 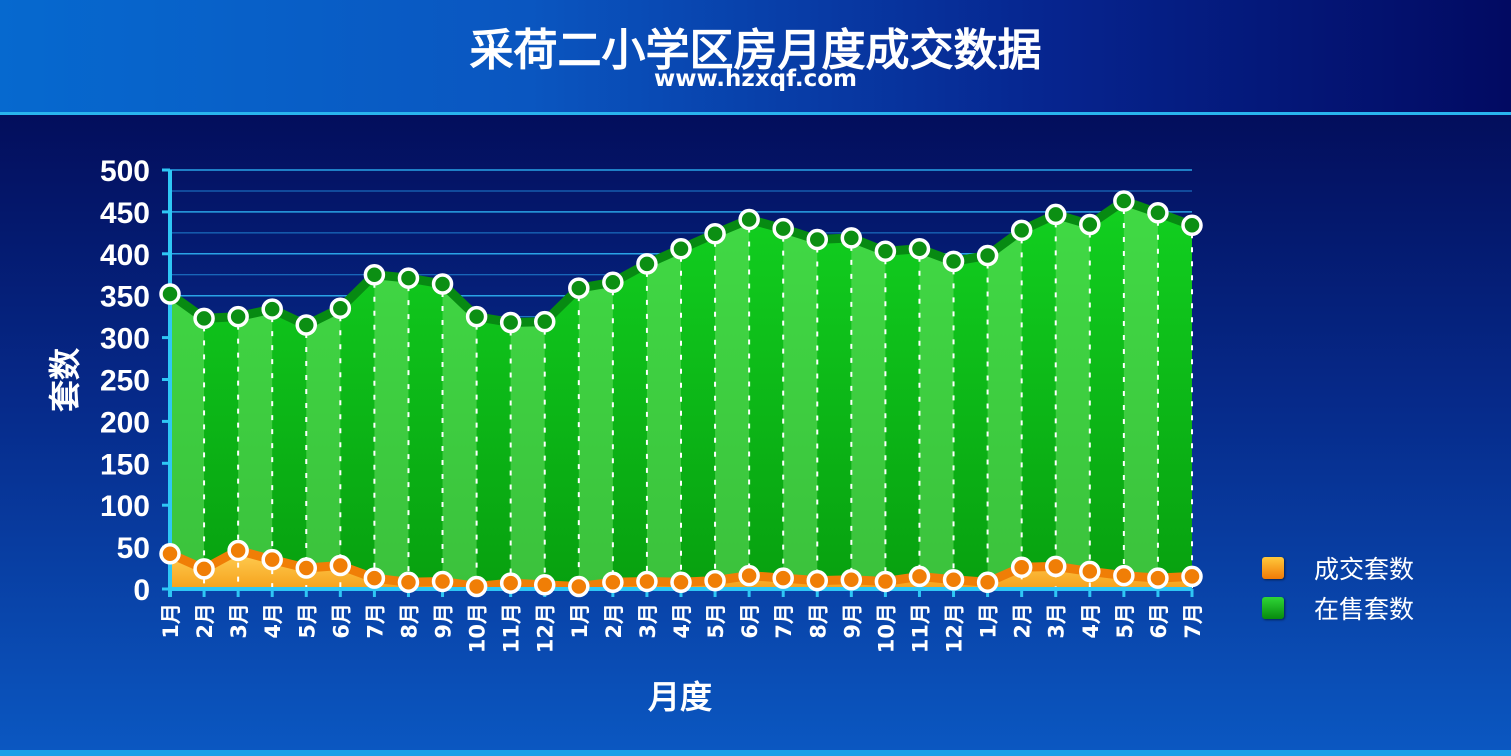 What do you see at coordinates (1273, 608) in the screenshot?
I see `legend-swatch-for-sale` at bounding box center [1273, 608].